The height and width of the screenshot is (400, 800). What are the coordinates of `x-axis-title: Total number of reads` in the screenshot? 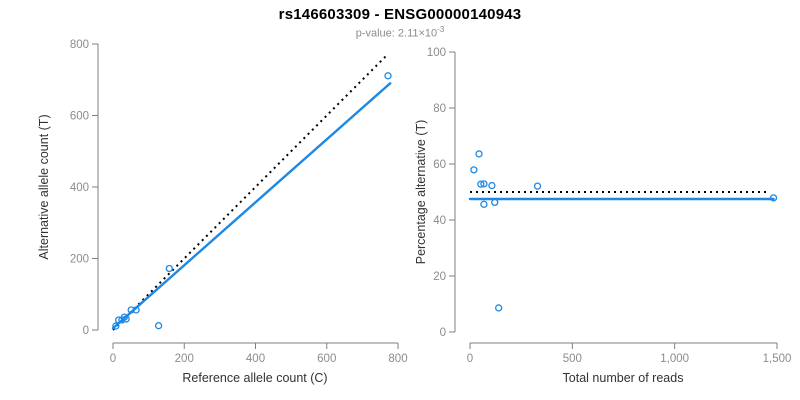 It's located at (623, 378).